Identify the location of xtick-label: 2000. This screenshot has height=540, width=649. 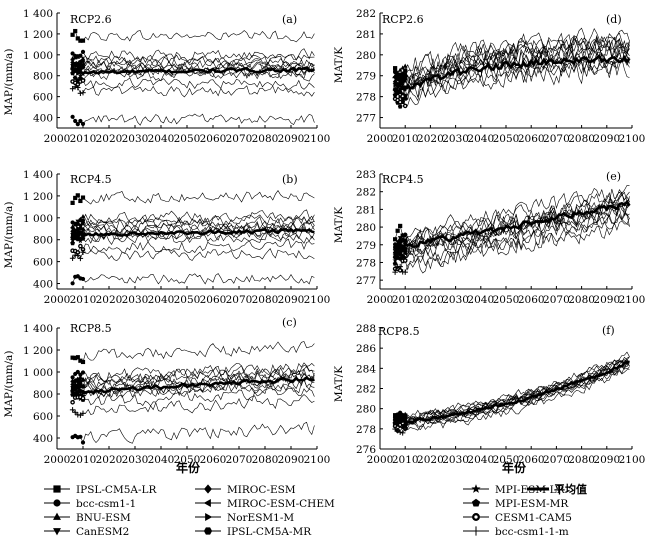
(380, 460).